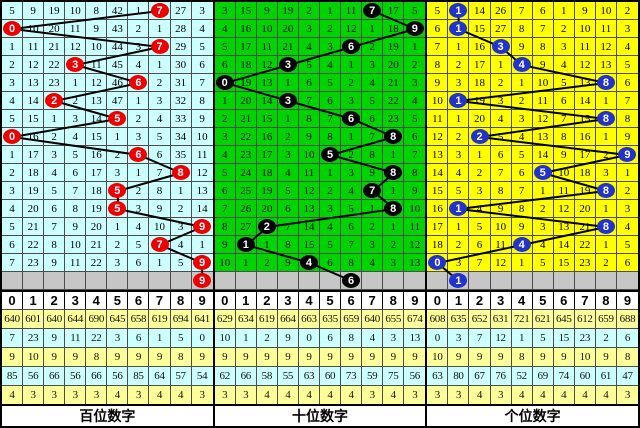 Image resolution: width=640 pixels, height=428 pixels. Describe the element at coordinates (320, 415) in the screenshot. I see `panel-footer-tens: 十位数字` at that location.